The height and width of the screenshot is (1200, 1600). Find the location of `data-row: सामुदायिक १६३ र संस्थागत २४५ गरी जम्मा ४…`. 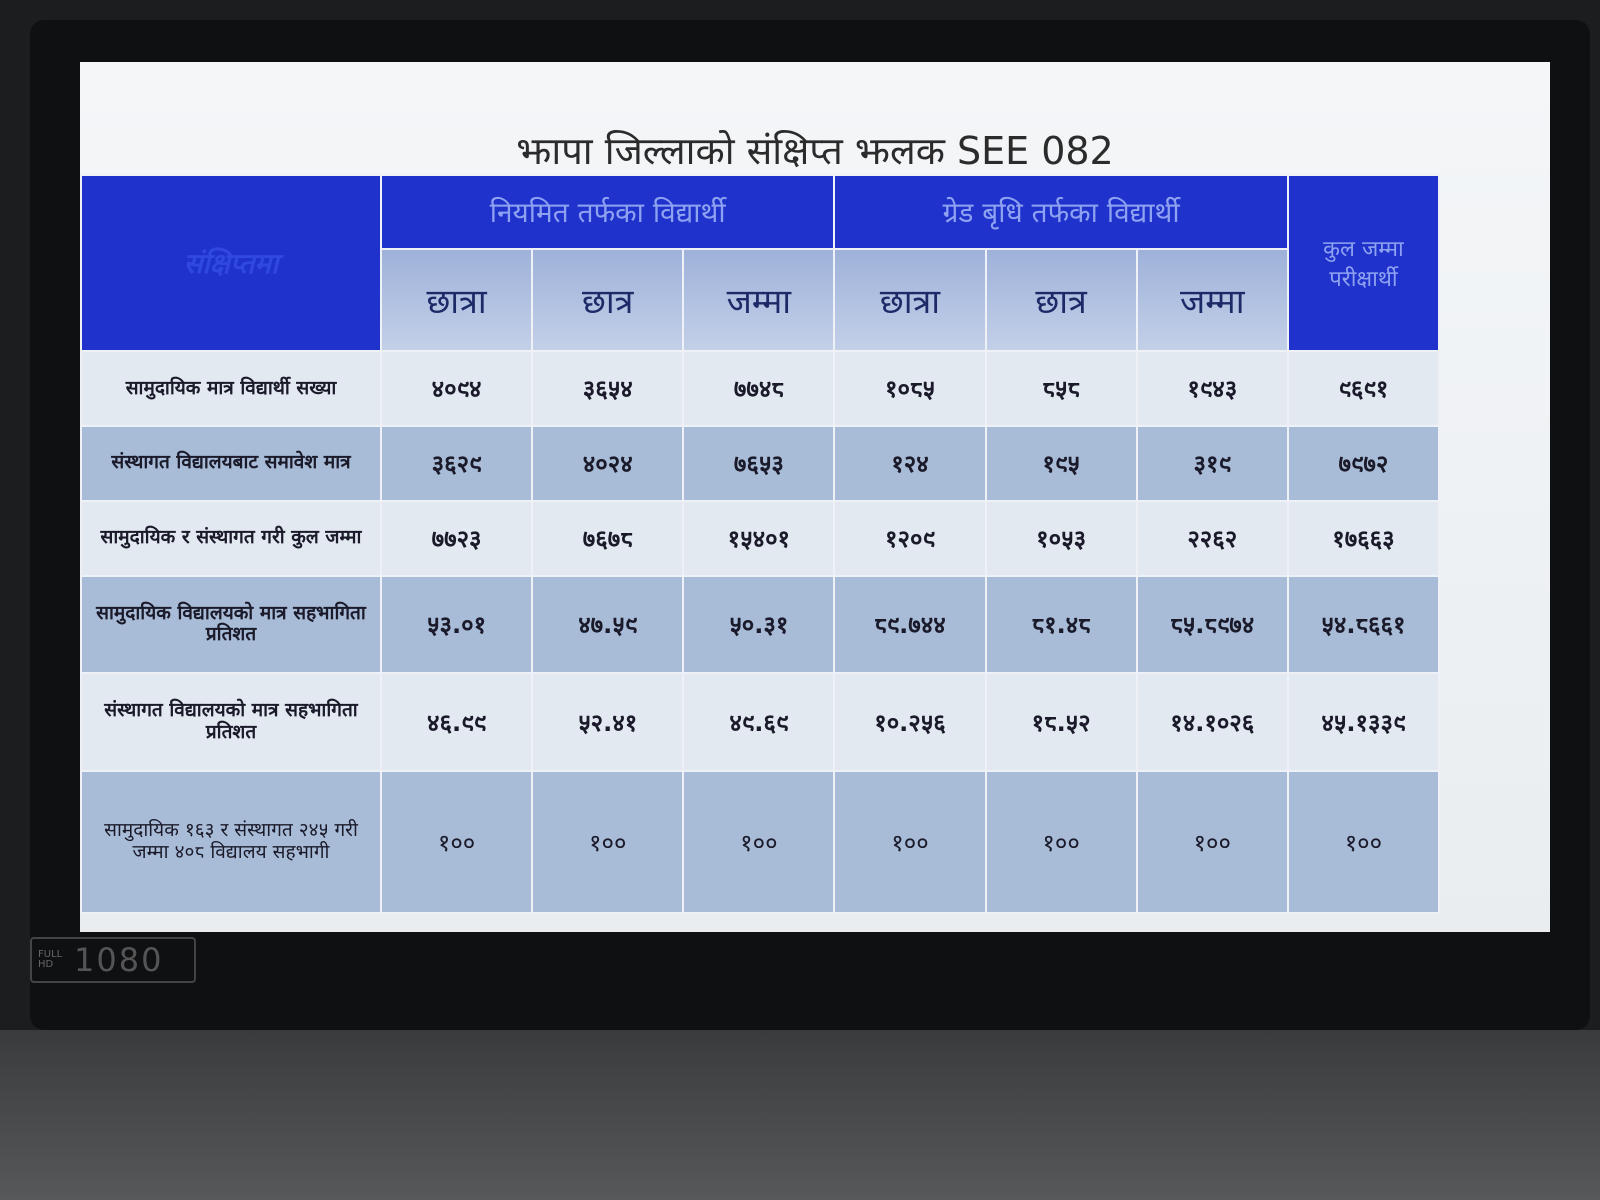

data-row: सामुदायिक १६३ र संस्थागत २४५ गरी जम्मा ४… is located at coordinates (760, 842).